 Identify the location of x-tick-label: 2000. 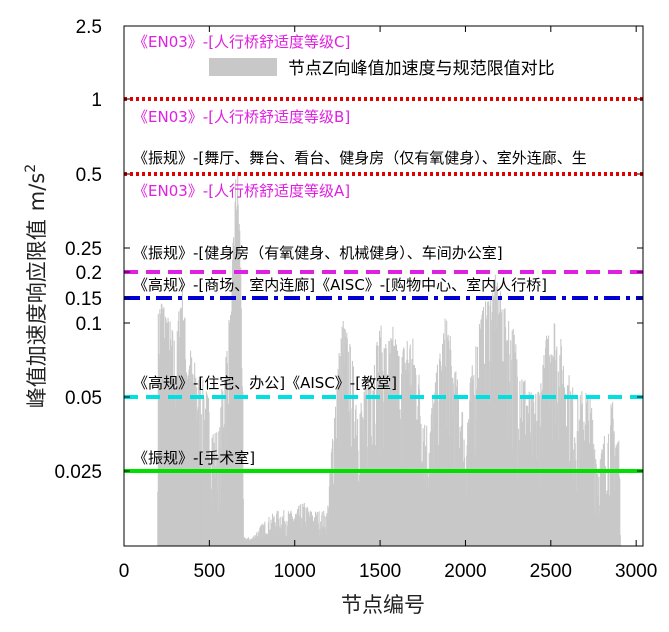
(465, 571).